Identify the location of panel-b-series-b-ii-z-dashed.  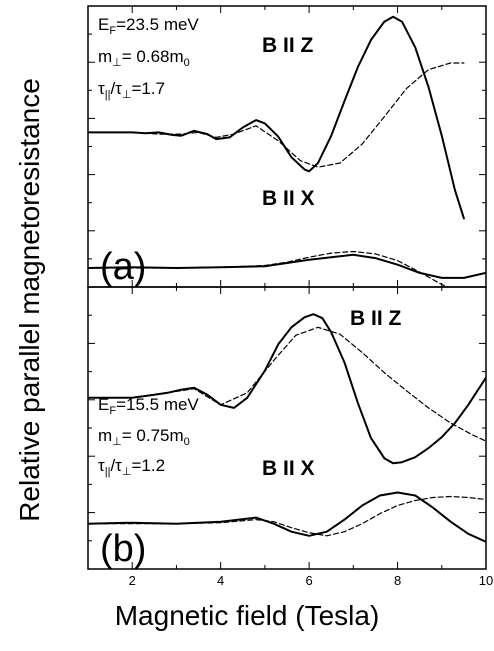
(287, 384).